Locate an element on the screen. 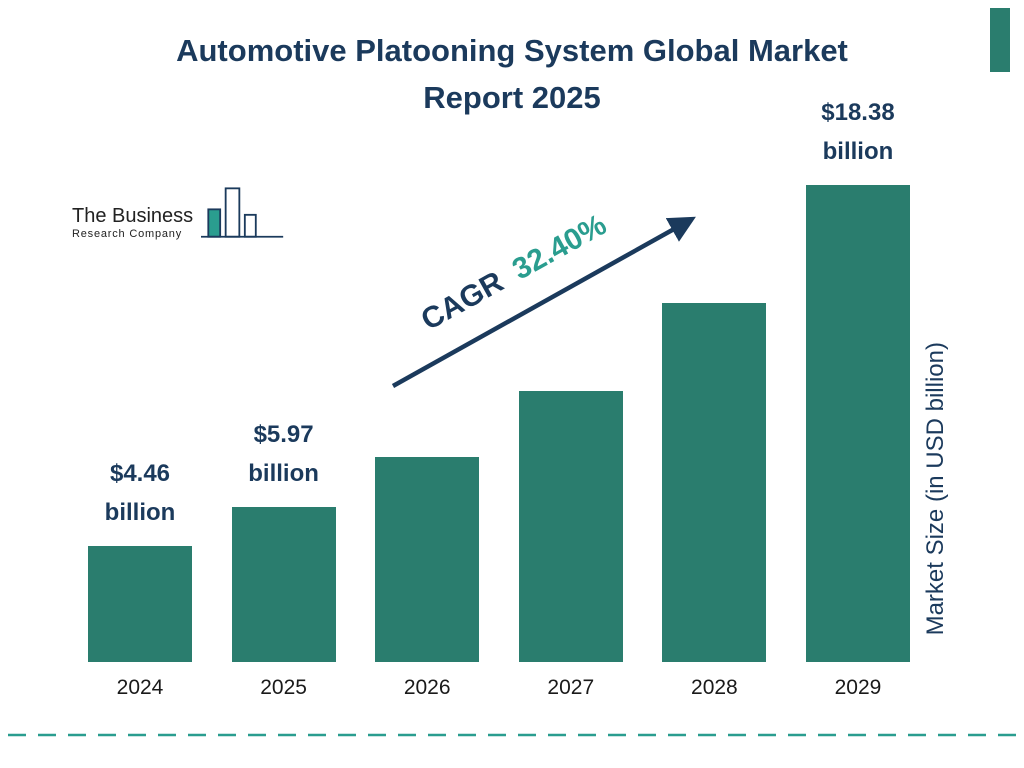 Image resolution: width=1024 pixels, height=768 pixels. bar-chart-logo-icon is located at coordinates (242, 212).